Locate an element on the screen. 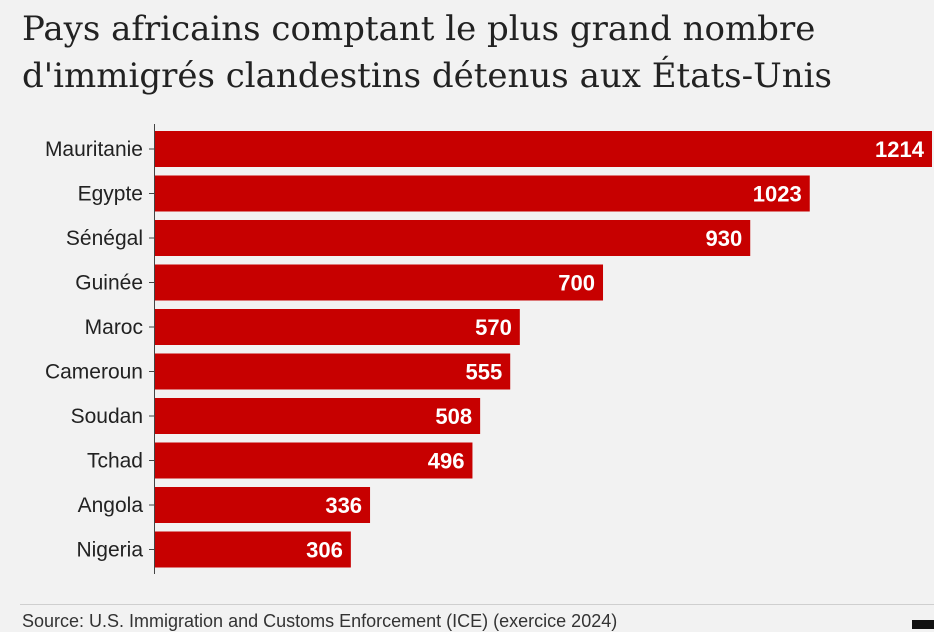  bar-guinée is located at coordinates (379, 282).